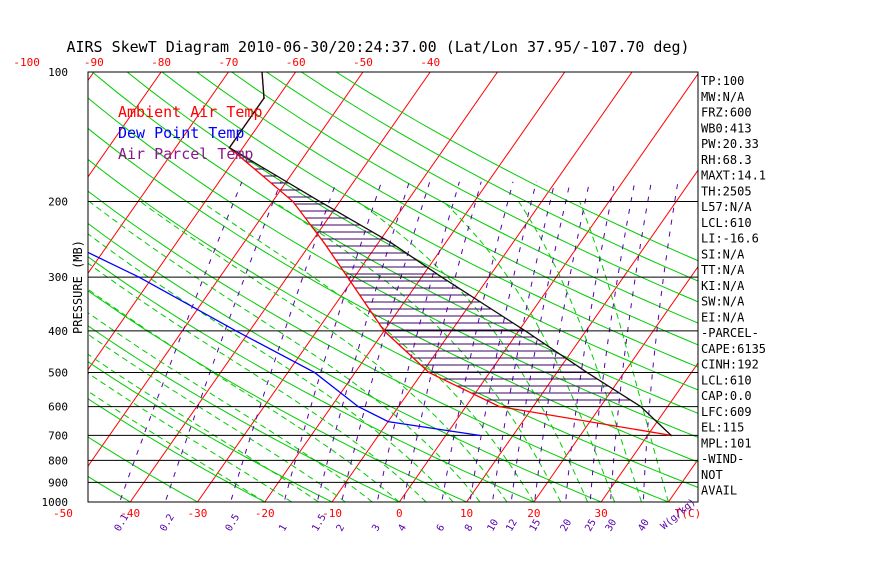 The width and height of the screenshot is (870, 564). I want to click on pressure-tick-label: 700, so click(58, 435).